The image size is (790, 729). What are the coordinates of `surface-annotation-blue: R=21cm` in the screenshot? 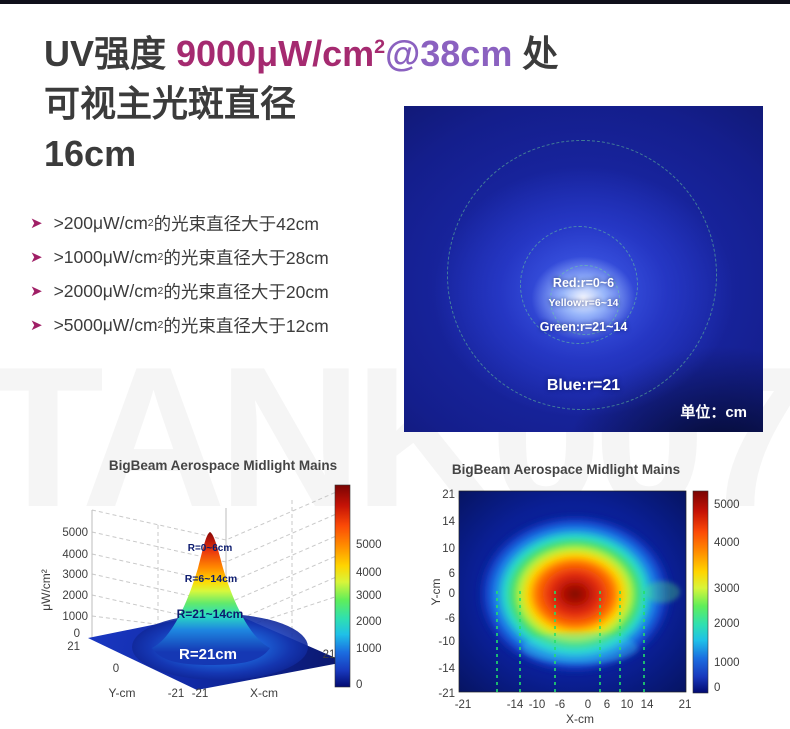 It's located at (208, 654).